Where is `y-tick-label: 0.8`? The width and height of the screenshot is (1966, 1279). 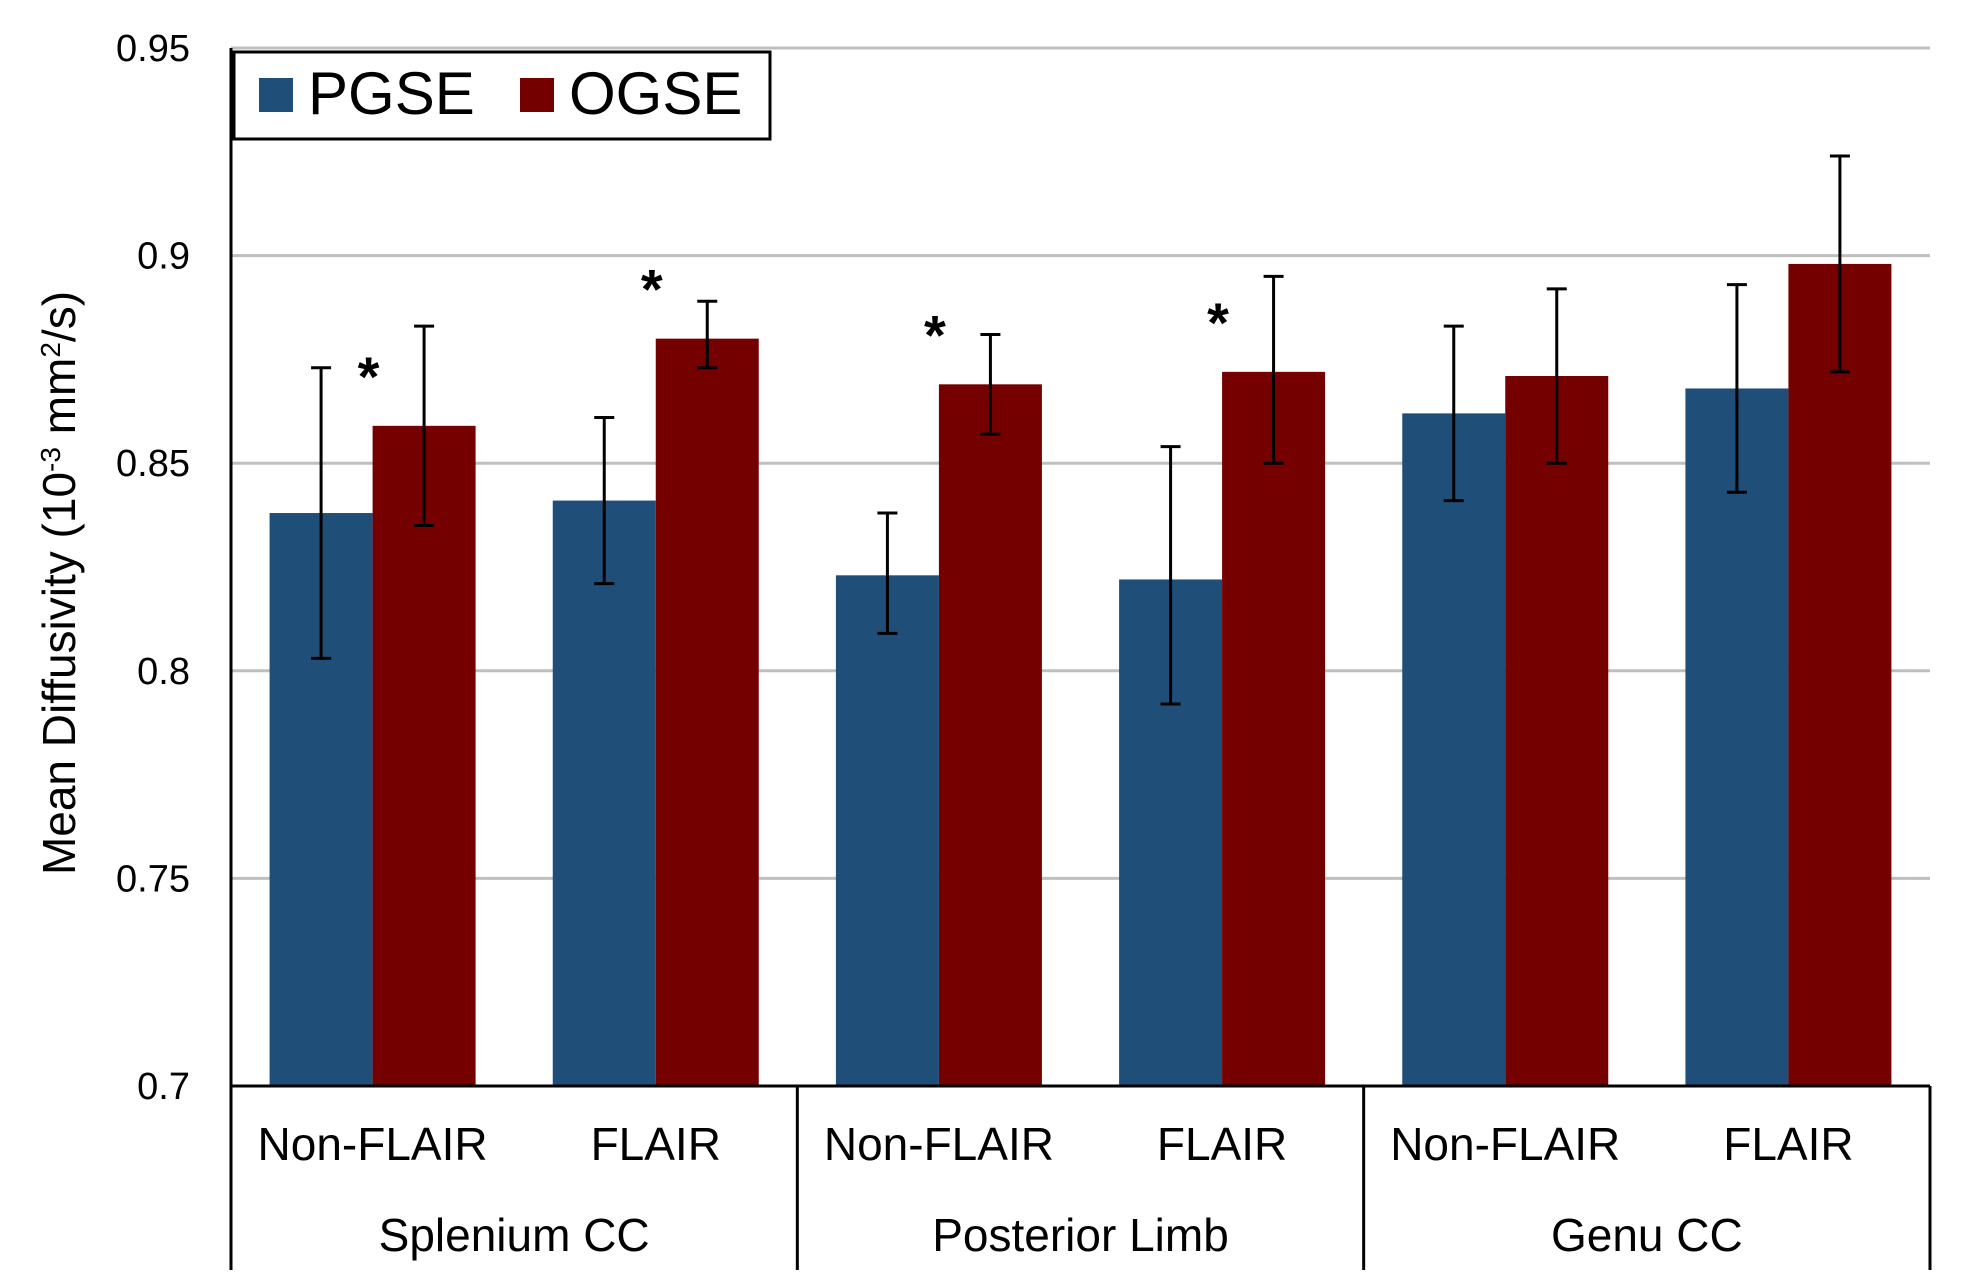 y-tick-label: 0.8 is located at coordinates (163, 672).